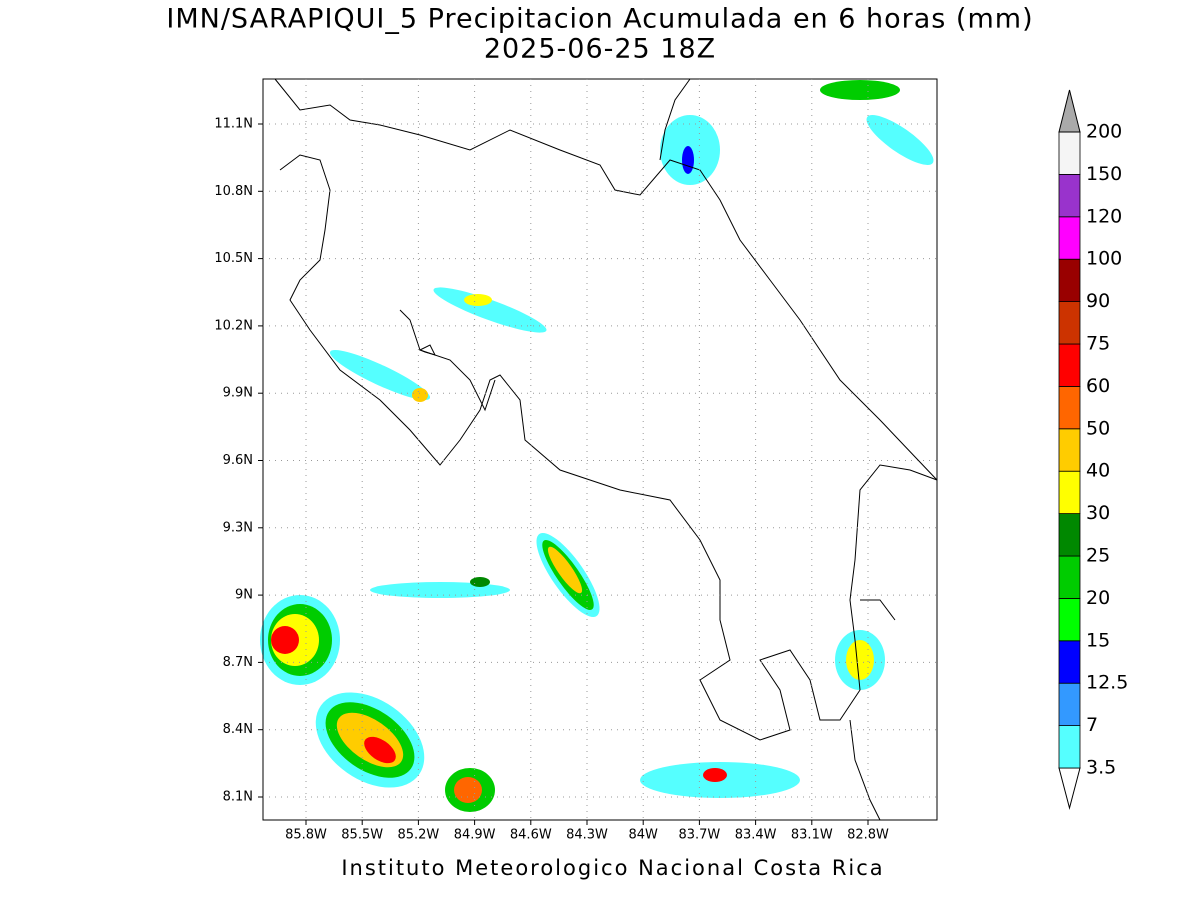  I want to click on lat-tick-label: 9.6N, so click(238, 460).